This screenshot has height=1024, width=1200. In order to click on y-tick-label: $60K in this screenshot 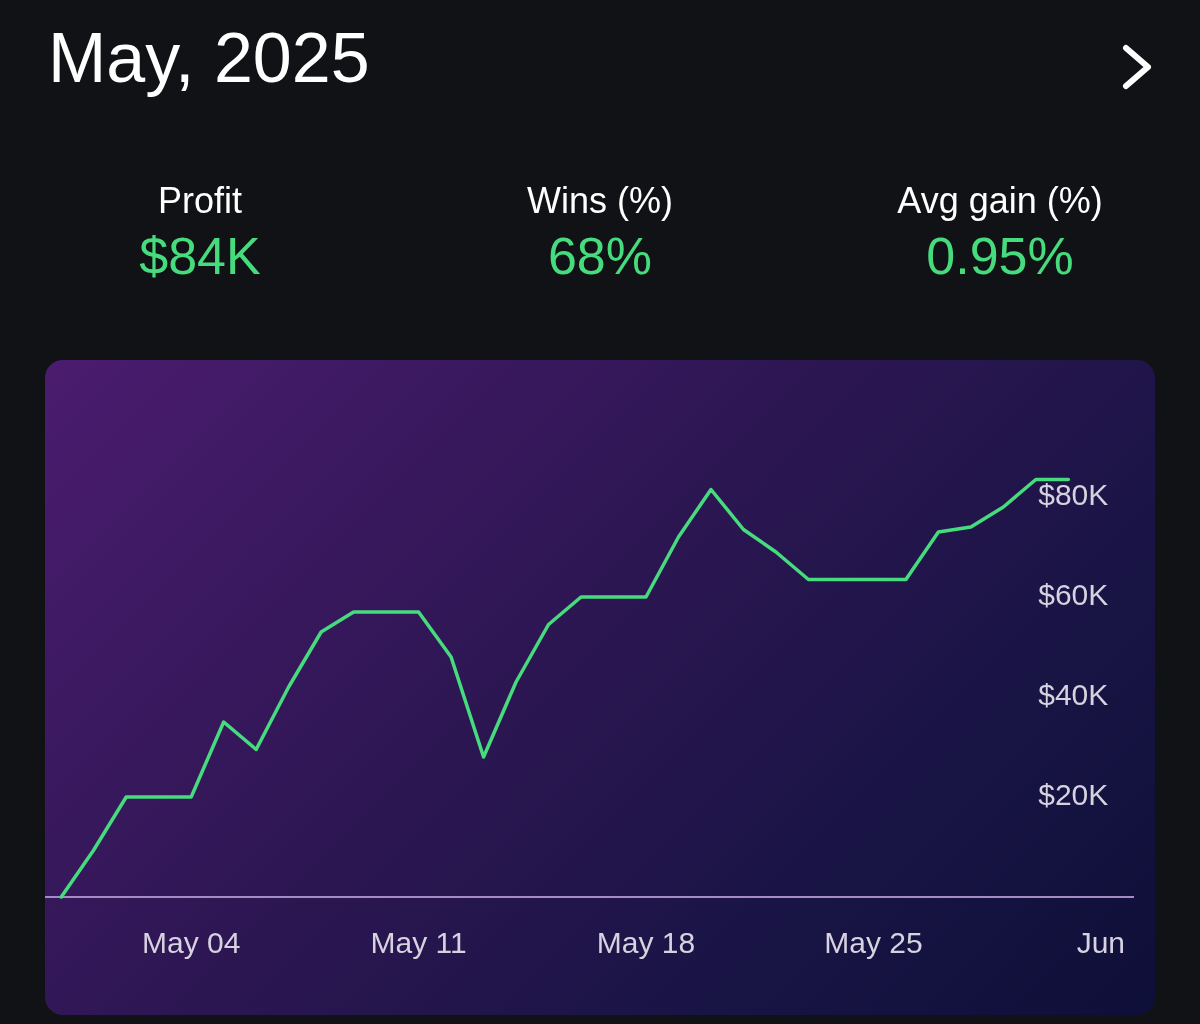, I will do `click(1073, 595)`.